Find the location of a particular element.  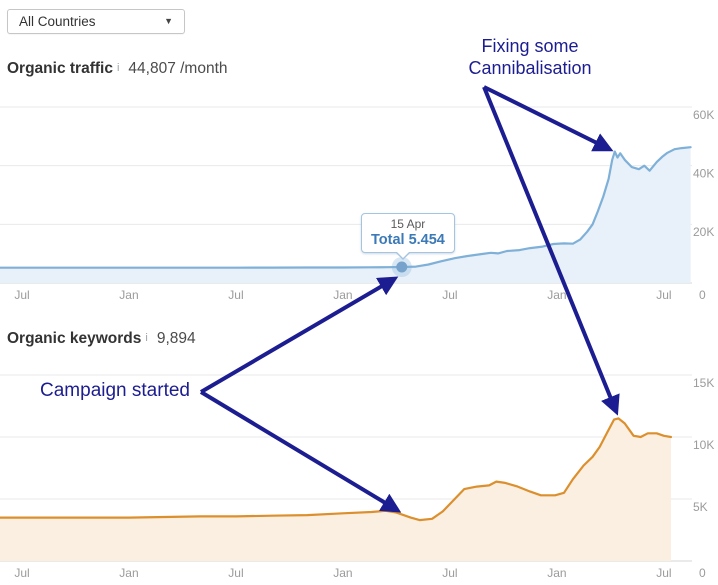

y-axis-label: 15K is located at coordinates (703, 383).